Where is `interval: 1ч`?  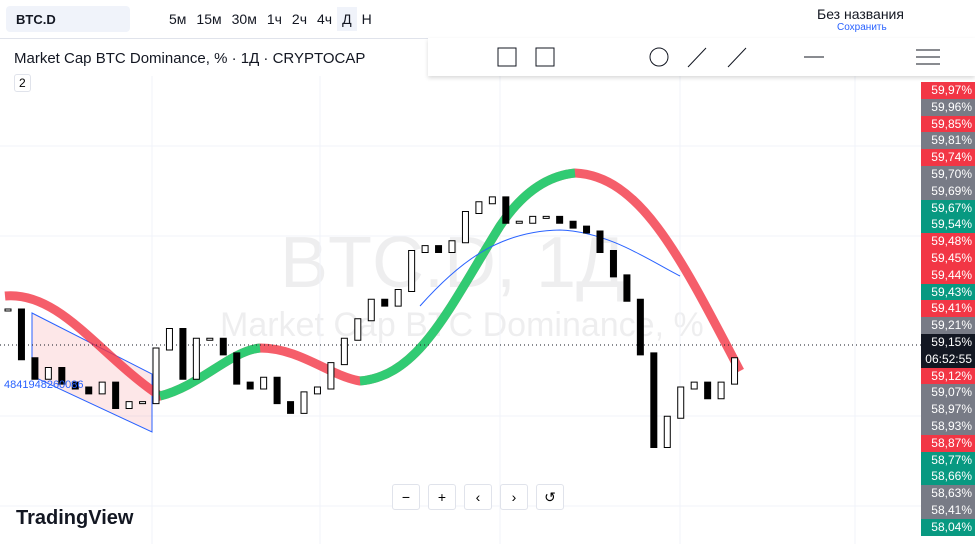
interval: 1ч is located at coordinates (274, 19).